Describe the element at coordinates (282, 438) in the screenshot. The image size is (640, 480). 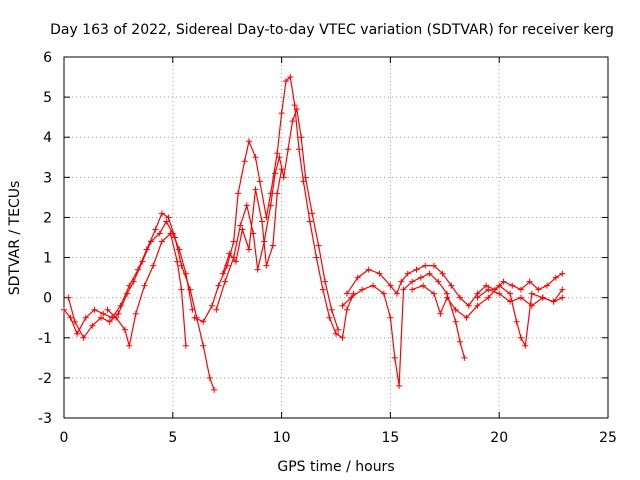
I see `x-tick-label: 10` at that location.